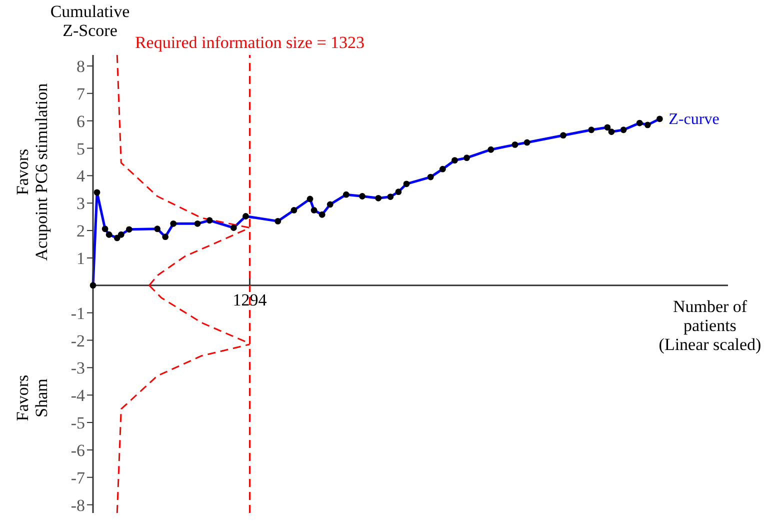  I want to click on y-tick-label: 2, so click(80, 231).